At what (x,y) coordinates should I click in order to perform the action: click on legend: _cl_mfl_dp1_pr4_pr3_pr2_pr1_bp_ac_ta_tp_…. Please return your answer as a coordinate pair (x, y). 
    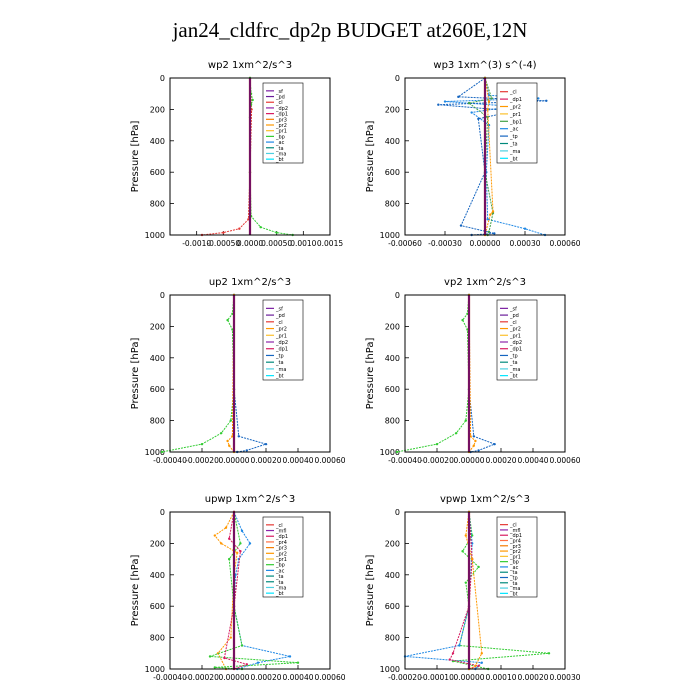
    Looking at the image, I should click on (517, 556).